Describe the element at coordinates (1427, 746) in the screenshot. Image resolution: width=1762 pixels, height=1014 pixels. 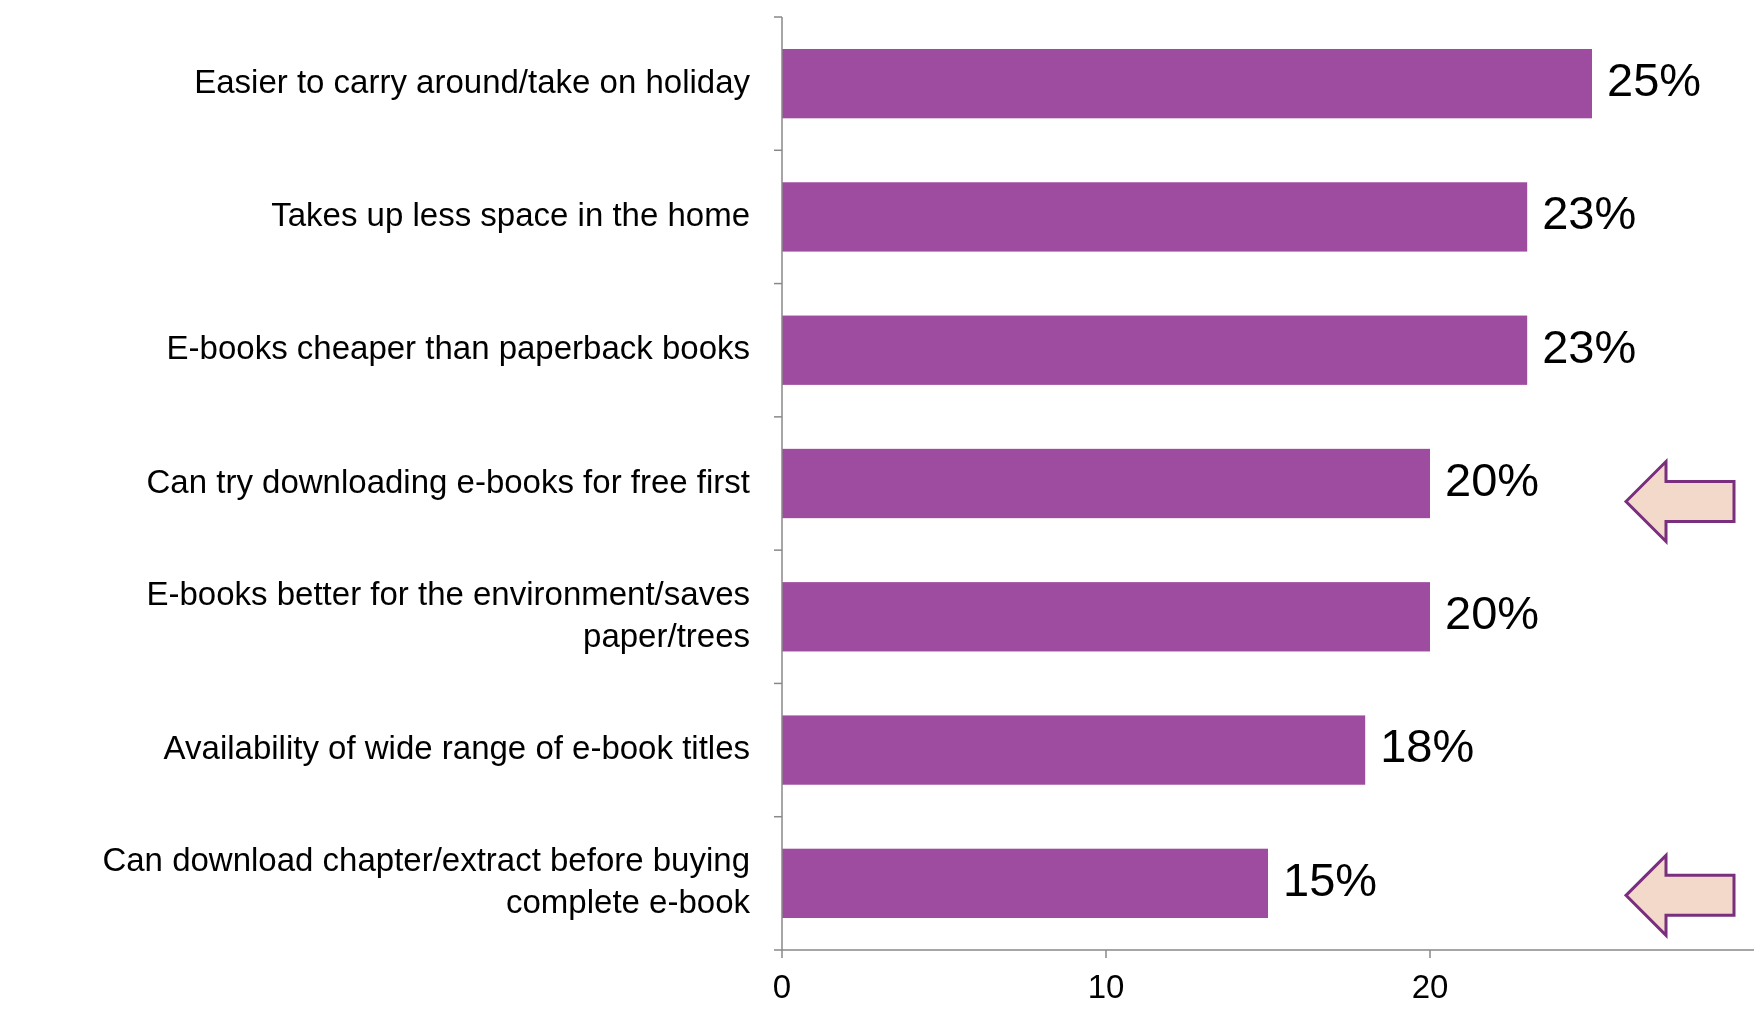
I see `data-label: 18%` at that location.